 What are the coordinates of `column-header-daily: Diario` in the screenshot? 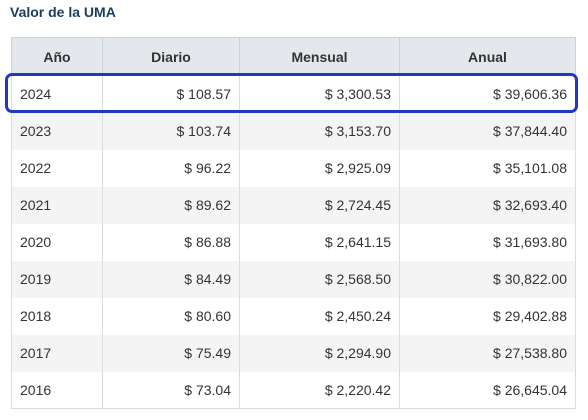 It's located at (171, 56).